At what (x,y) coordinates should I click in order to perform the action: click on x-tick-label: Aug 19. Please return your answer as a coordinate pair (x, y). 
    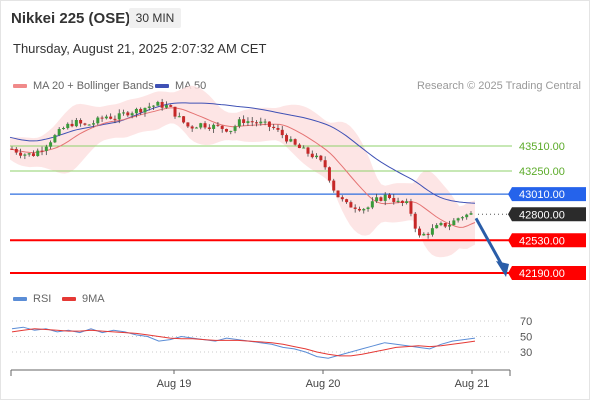
    Looking at the image, I should click on (174, 384).